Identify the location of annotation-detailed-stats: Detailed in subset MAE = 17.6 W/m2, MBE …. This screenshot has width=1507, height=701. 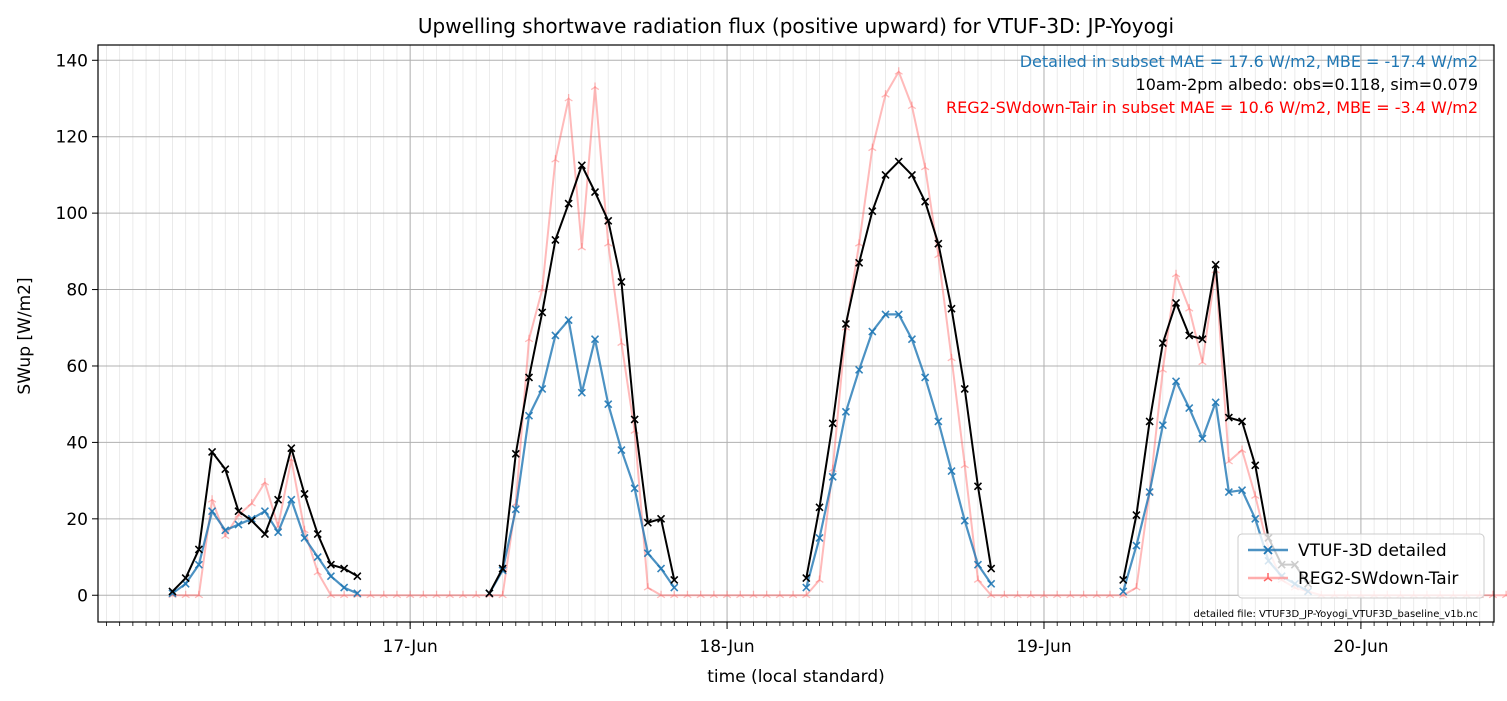
(1249, 61).